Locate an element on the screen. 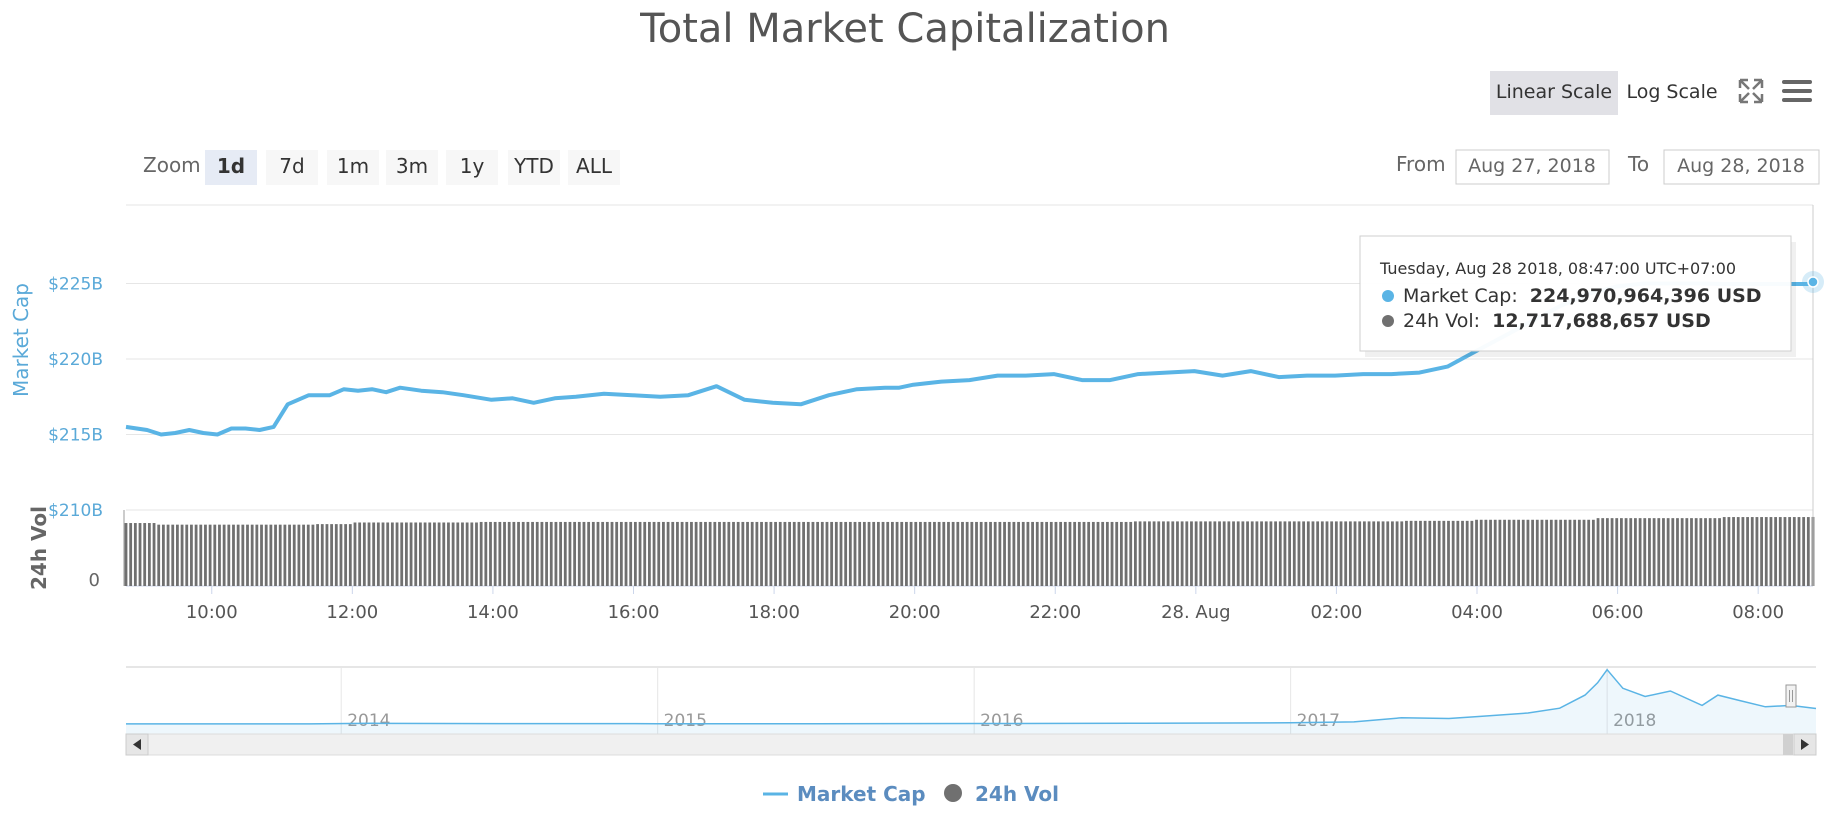  y-tick-label: $220B is located at coordinates (75, 360).